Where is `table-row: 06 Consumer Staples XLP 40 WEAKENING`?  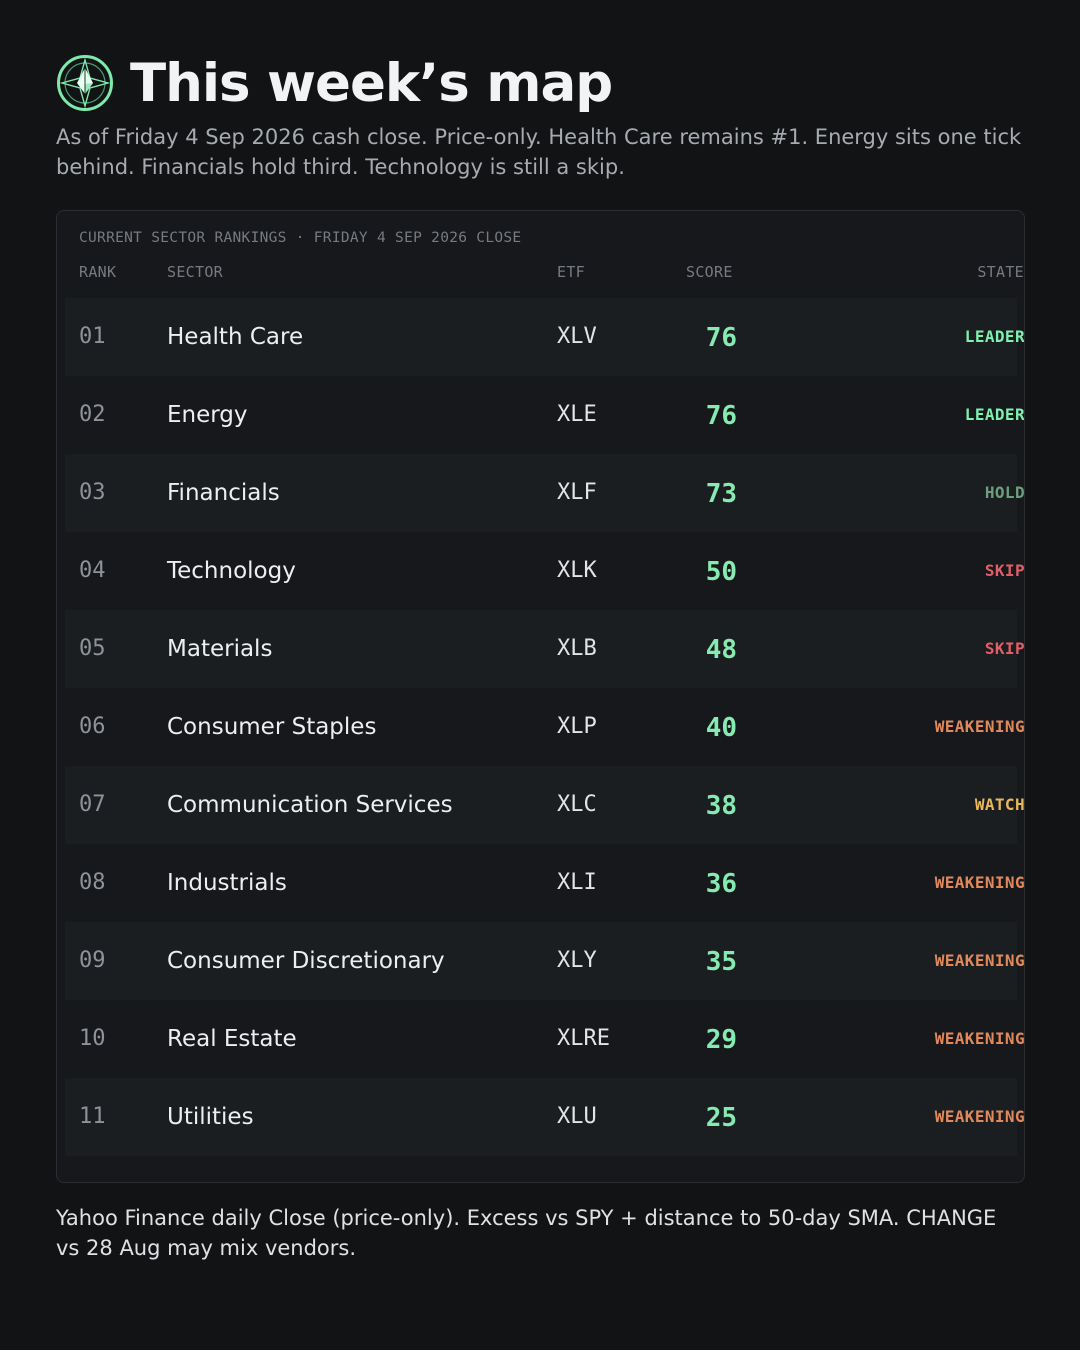
table-row: 06 Consumer Staples XLP 40 WEAKENING is located at coordinates (544, 727).